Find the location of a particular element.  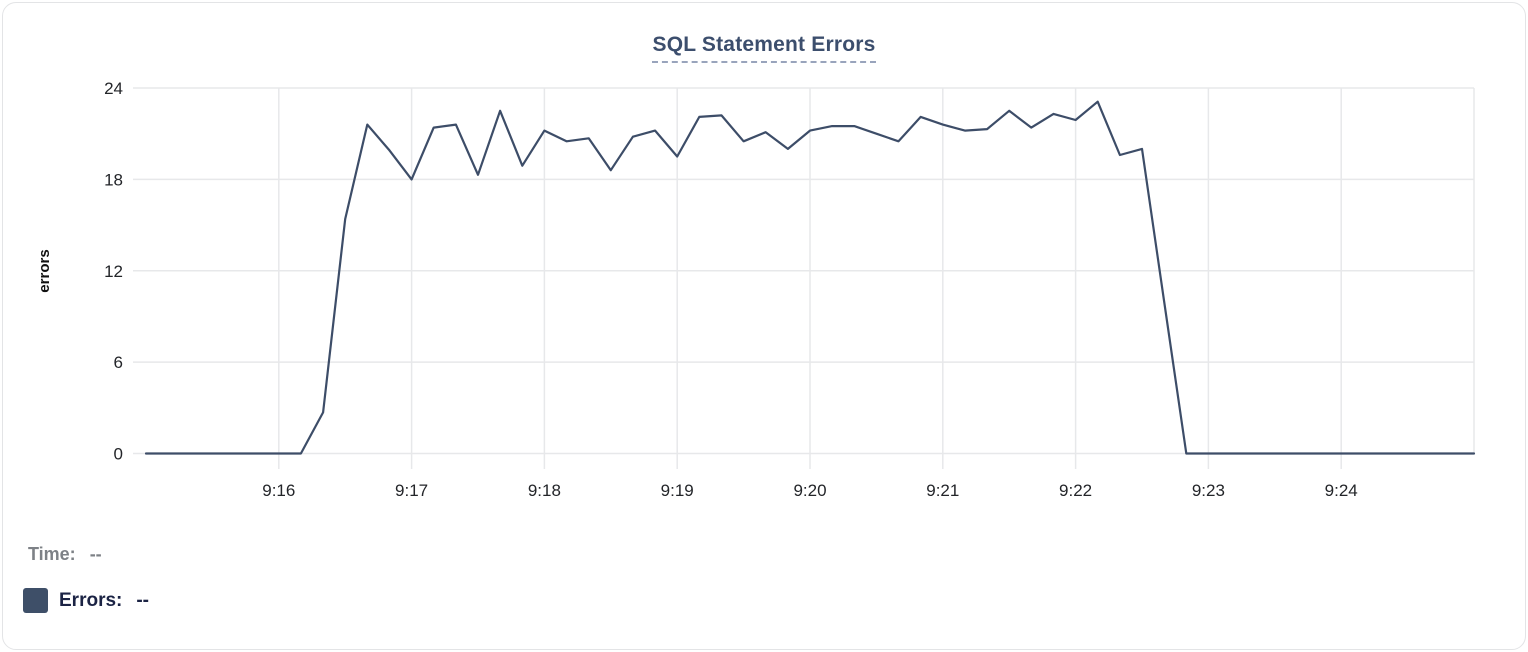

tooltip-time-value: -- is located at coordinates (95, 554).